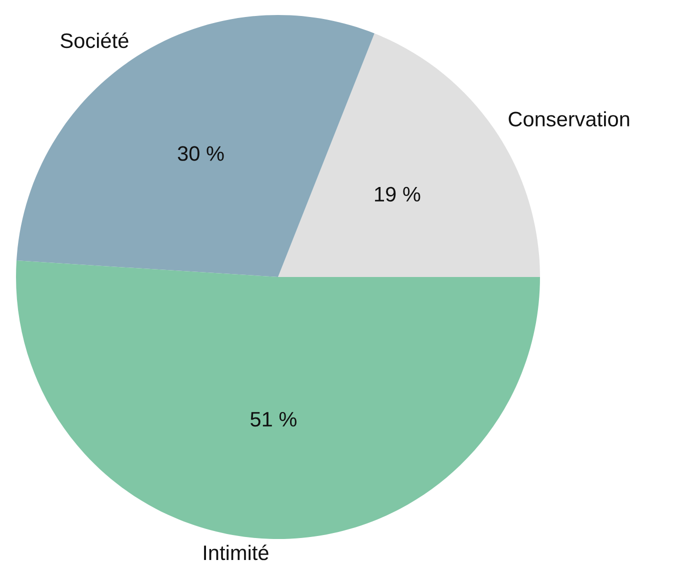  What do you see at coordinates (201, 153) in the screenshot?
I see `data-label: 30 %` at bounding box center [201, 153].